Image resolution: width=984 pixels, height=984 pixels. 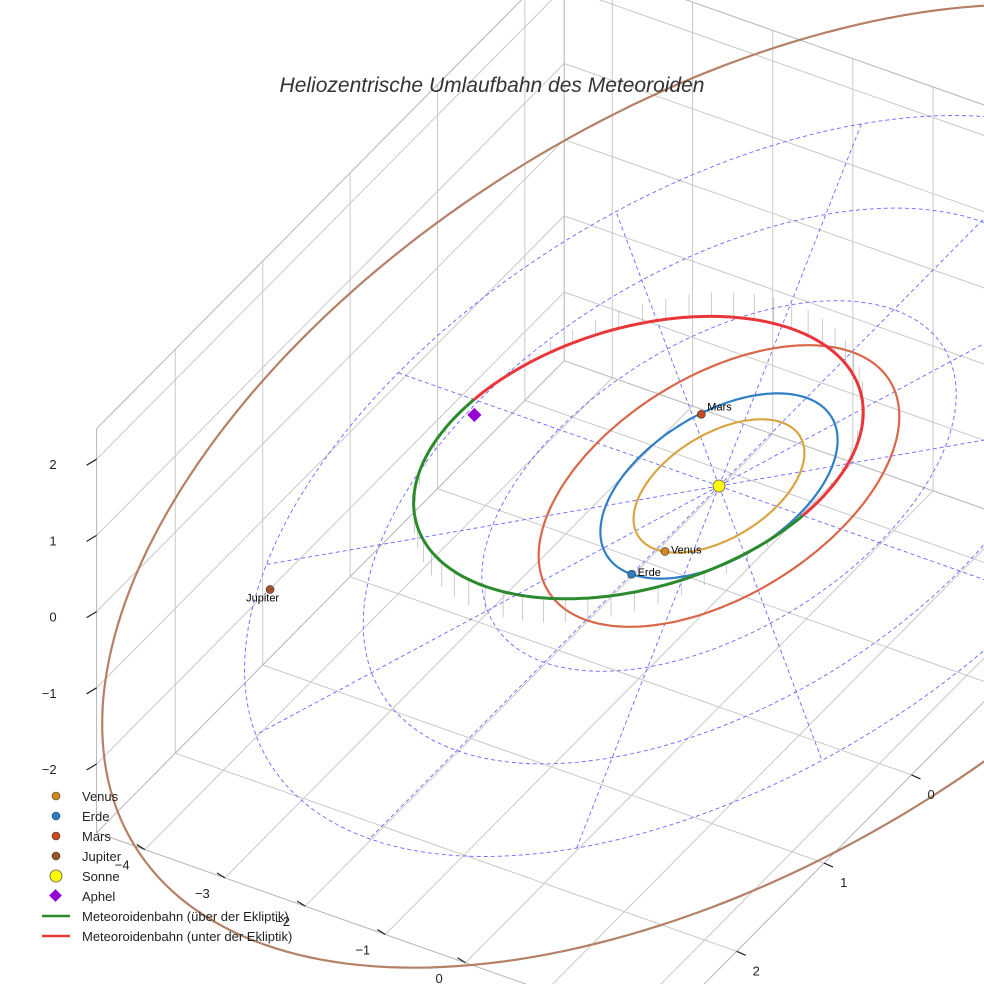 What do you see at coordinates (843, 882) in the screenshot?
I see `y-tick-label: 1` at bounding box center [843, 882].